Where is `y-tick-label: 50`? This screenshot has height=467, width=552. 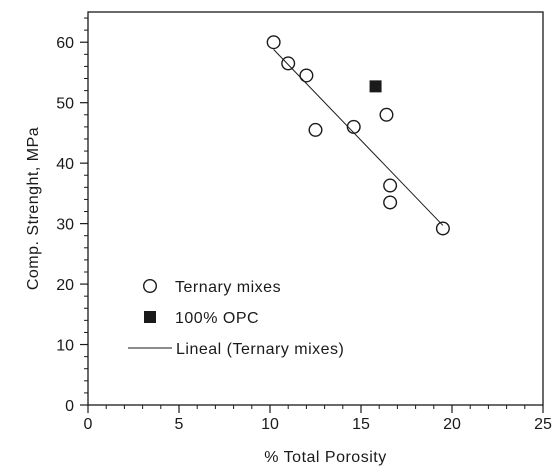 y-tick-label: 50 is located at coordinates (65, 104).